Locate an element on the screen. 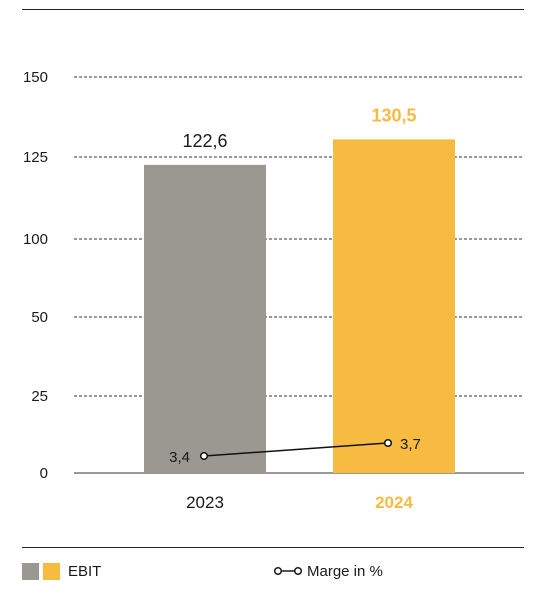 The image size is (549, 595). top-rule is located at coordinates (273, 9).